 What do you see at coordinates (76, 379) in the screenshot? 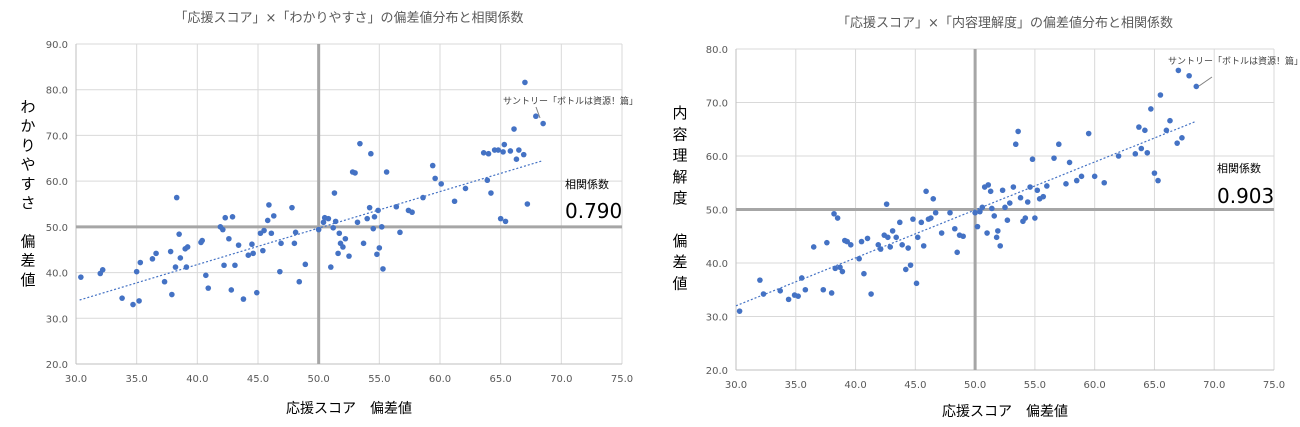
I see `left-x-tick-label: 30.0` at bounding box center [76, 379].